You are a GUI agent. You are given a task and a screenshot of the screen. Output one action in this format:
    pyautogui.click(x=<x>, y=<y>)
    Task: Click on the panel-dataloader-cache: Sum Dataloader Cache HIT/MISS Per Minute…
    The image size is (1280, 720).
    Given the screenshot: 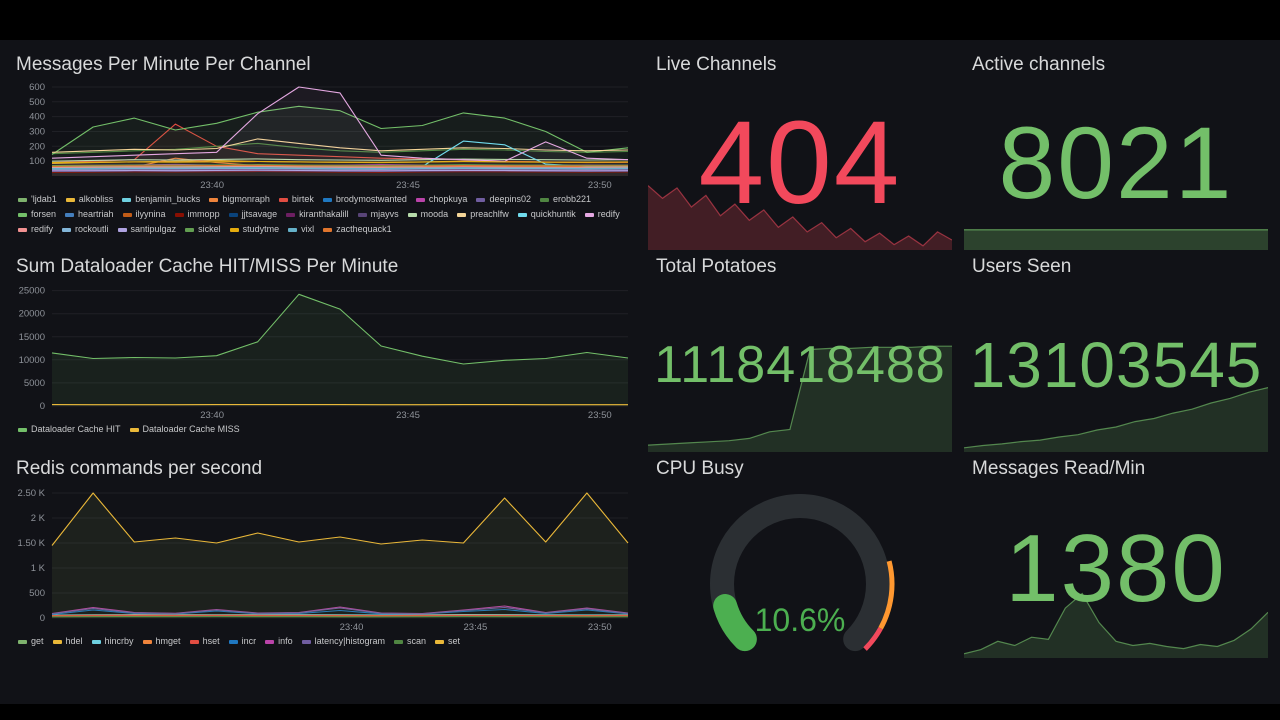 What is the action you would take?
    pyautogui.click(x=322, y=351)
    